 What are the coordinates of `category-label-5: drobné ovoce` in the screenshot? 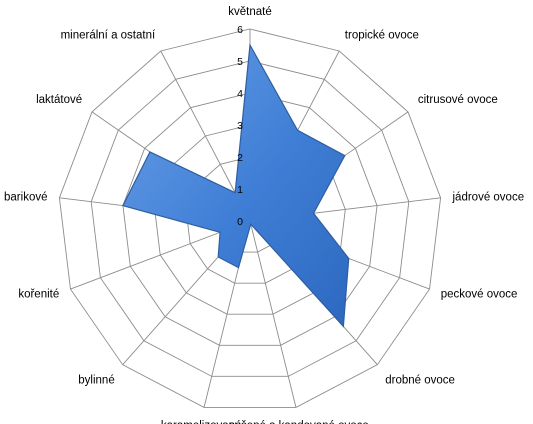 It's located at (420, 381).